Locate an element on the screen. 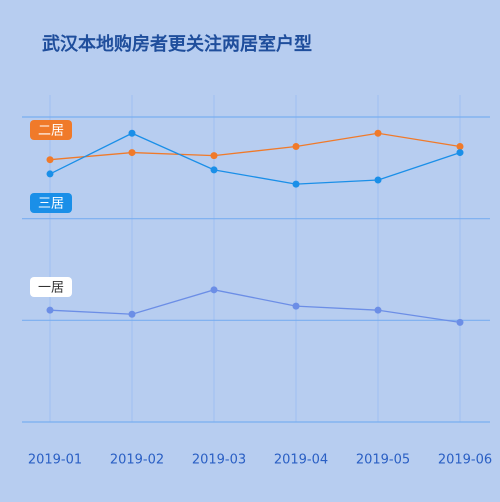  legend-label: 二居 is located at coordinates (51, 131).